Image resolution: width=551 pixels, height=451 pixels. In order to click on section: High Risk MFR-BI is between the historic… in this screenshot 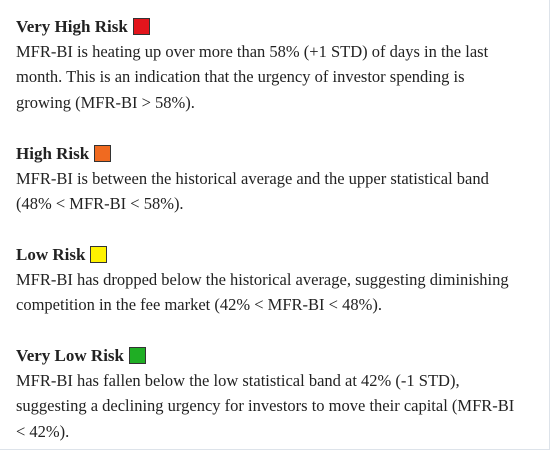, I will do `click(252, 179)`.